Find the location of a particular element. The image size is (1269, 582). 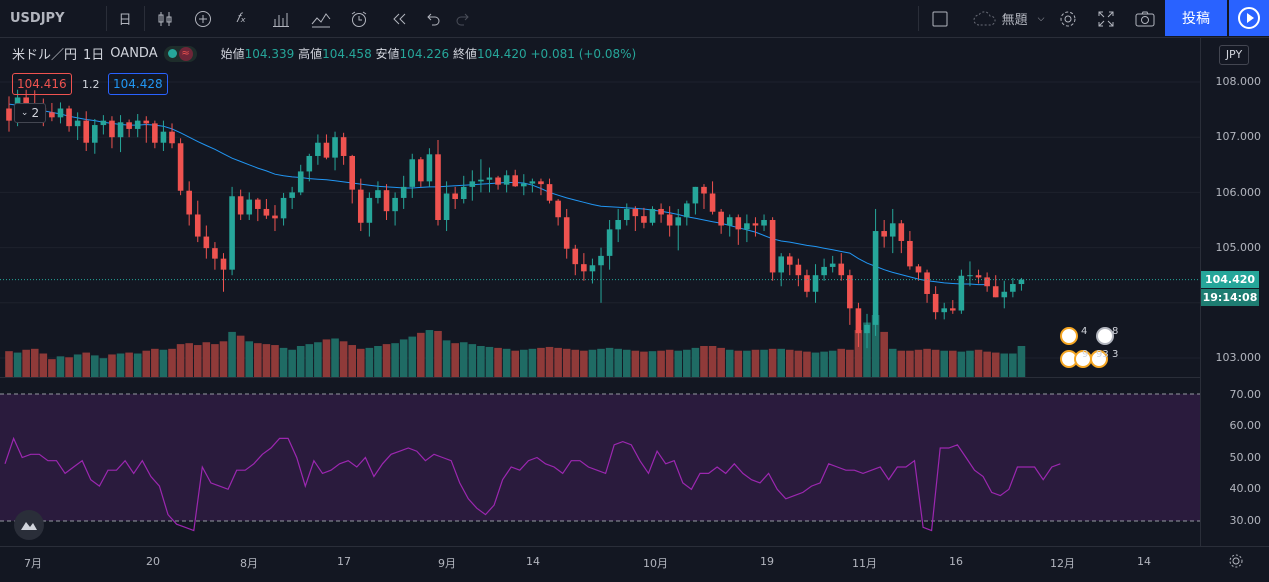

price-tick: 105.000 is located at coordinates (1238, 247).